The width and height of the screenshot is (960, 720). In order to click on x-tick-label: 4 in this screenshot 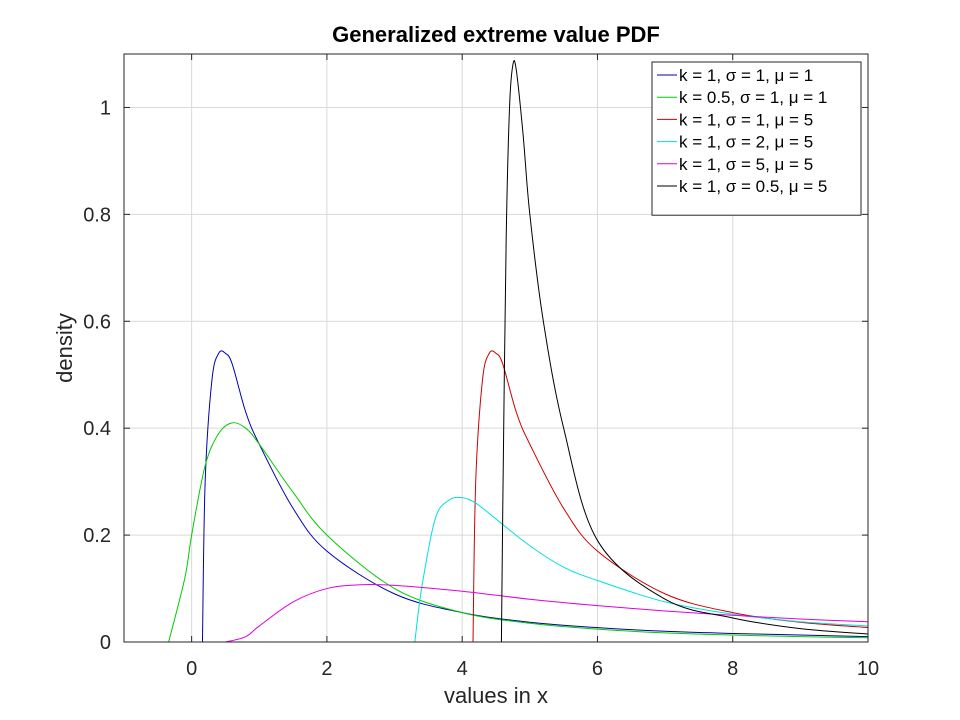, I will do `click(462, 669)`.